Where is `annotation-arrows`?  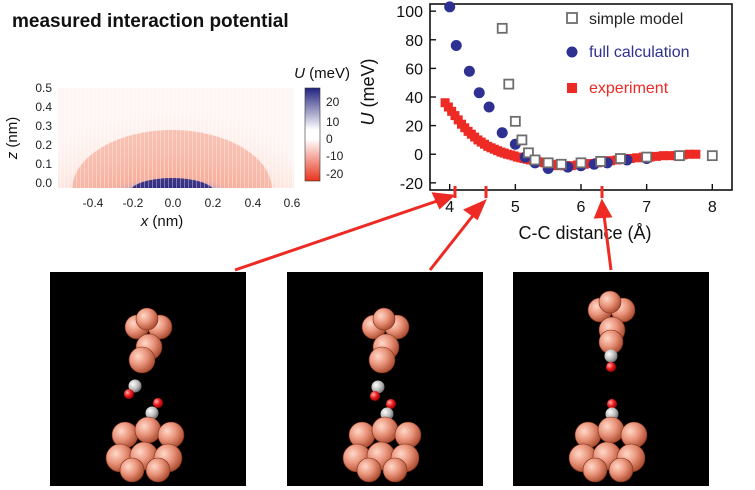
annotation-arrows is located at coordinates (423, 229).